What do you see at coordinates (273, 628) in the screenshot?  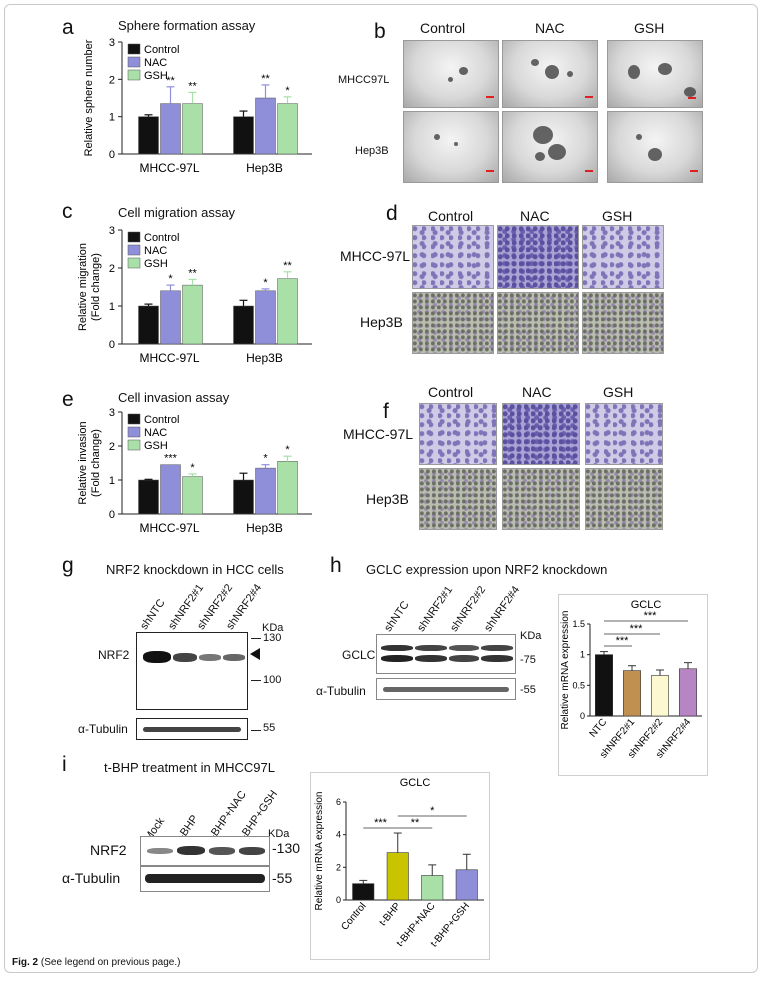 I see `kda-label-g: KDa` at bounding box center [273, 628].